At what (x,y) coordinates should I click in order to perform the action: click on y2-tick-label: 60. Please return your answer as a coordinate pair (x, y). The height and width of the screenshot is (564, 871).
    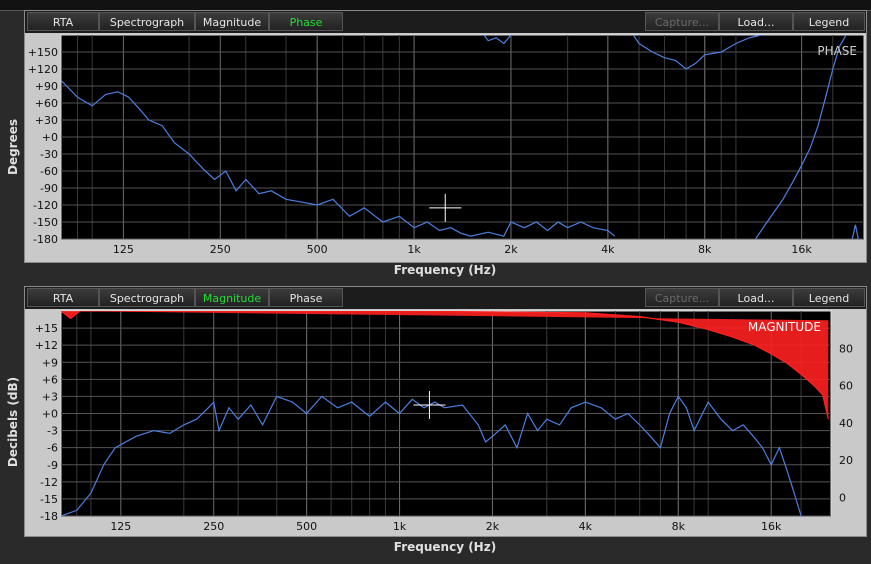
    Looking at the image, I should click on (846, 386).